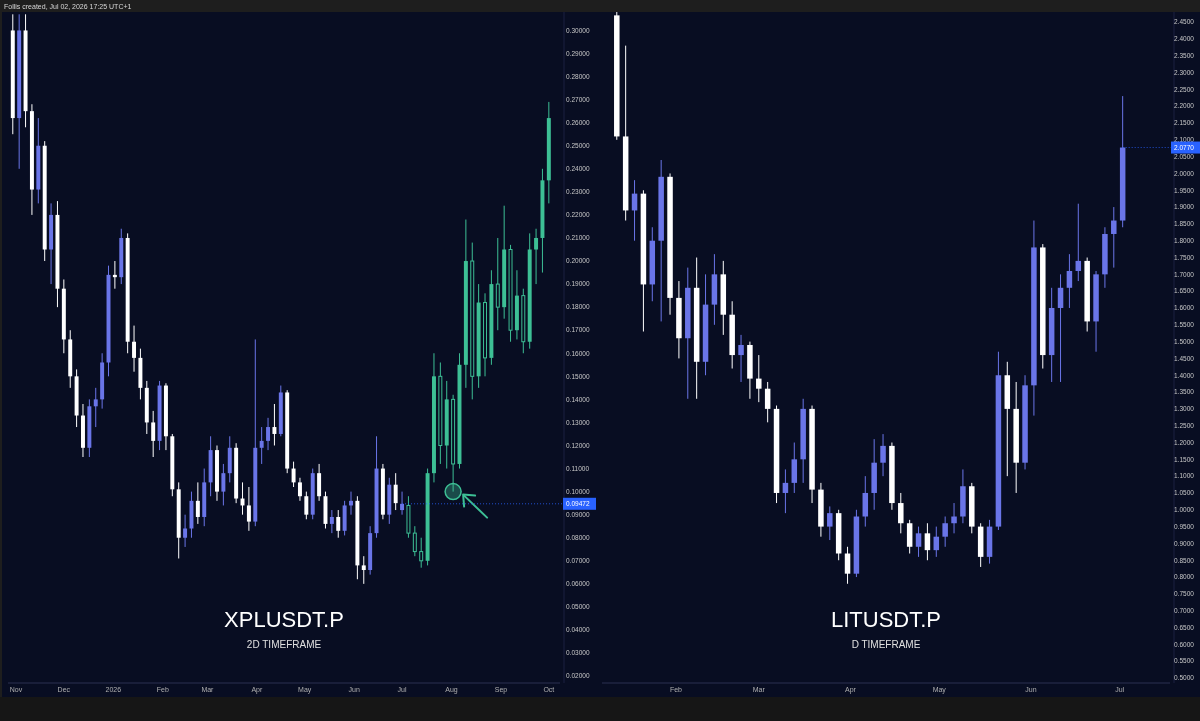 This screenshot has height=721, width=1200. What do you see at coordinates (886, 619) in the screenshot?
I see `text: LITUSDT.P` at bounding box center [886, 619].